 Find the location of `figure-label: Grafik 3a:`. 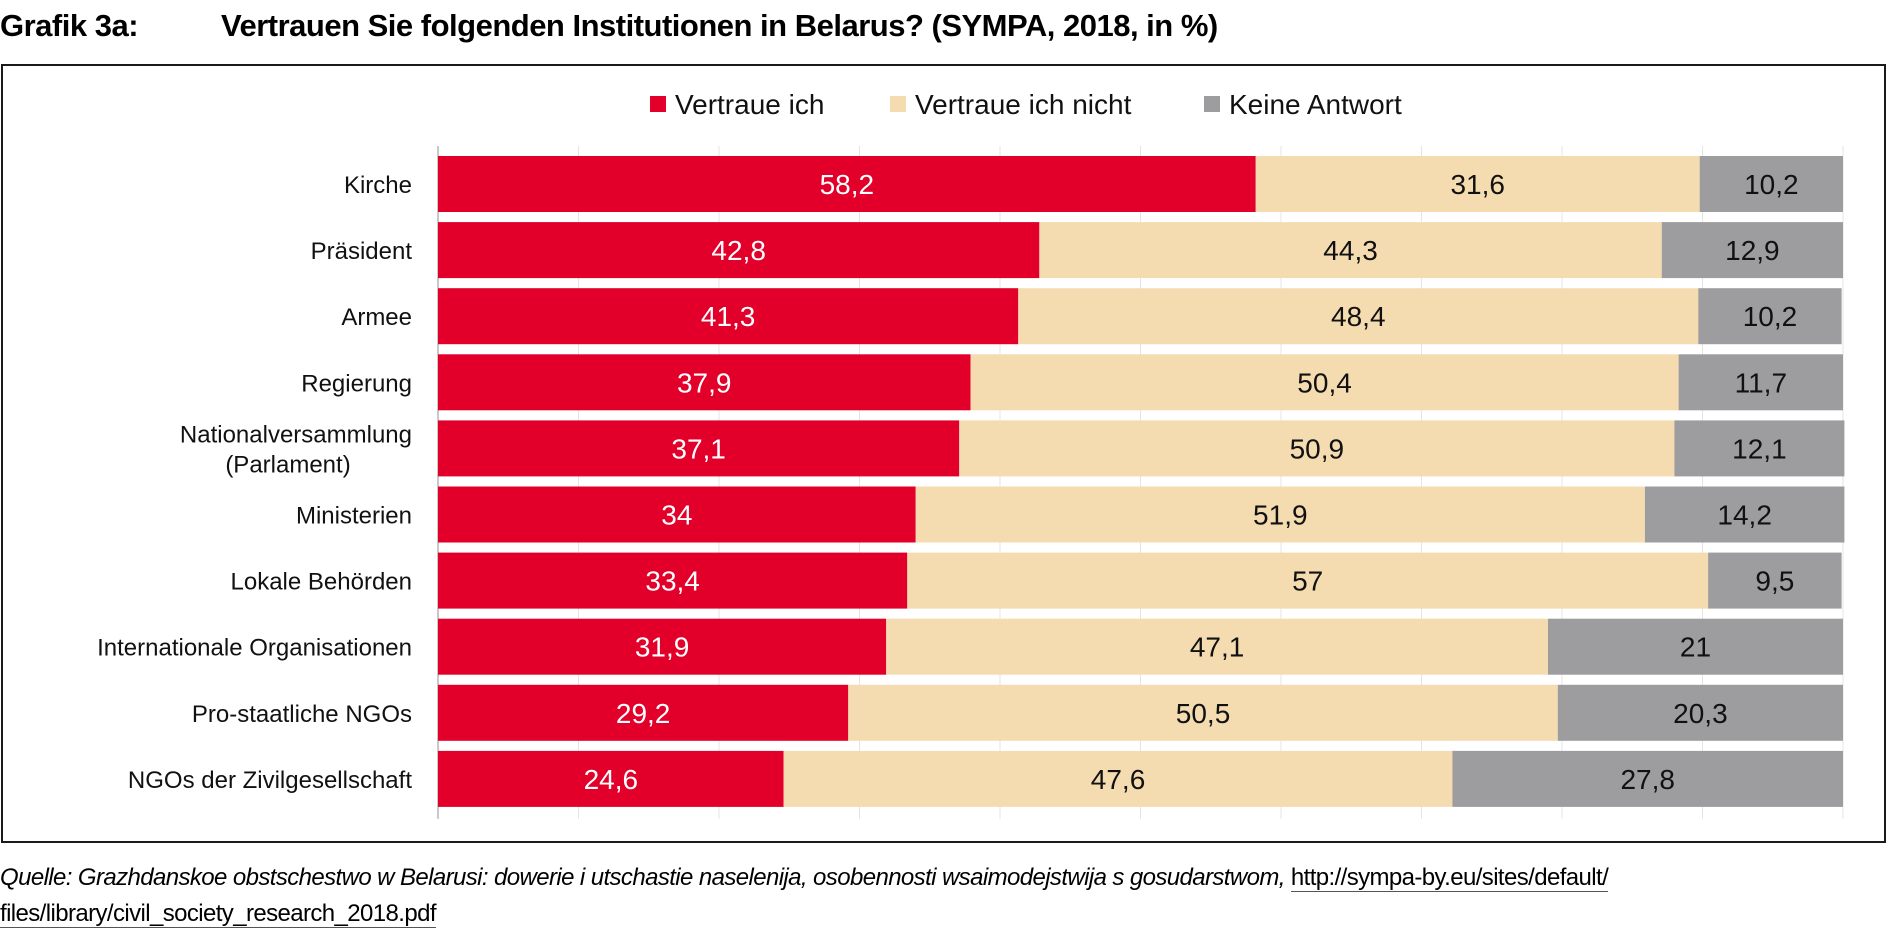

figure-label: Grafik 3a: is located at coordinates (69, 25).